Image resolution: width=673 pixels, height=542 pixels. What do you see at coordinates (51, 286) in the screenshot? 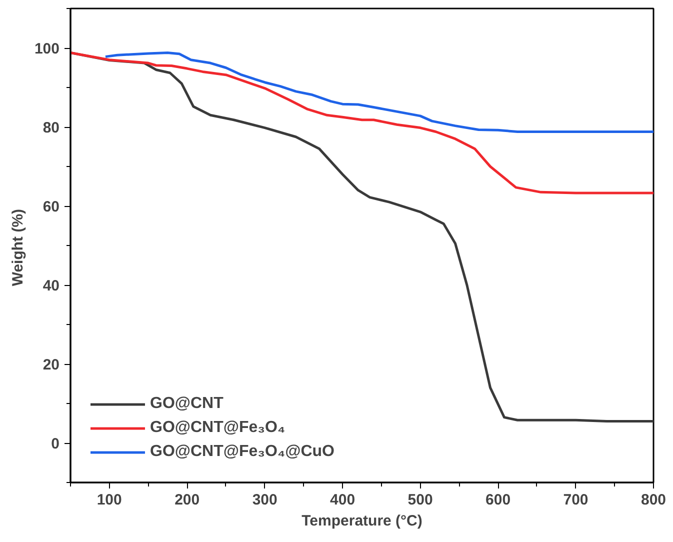
I see `y-tick-label: 40` at bounding box center [51, 286].